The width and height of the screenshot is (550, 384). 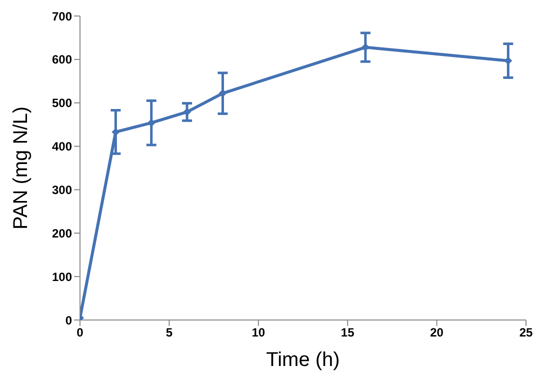 What do you see at coordinates (62, 103) in the screenshot?
I see `y-tick-label: 500` at bounding box center [62, 103].